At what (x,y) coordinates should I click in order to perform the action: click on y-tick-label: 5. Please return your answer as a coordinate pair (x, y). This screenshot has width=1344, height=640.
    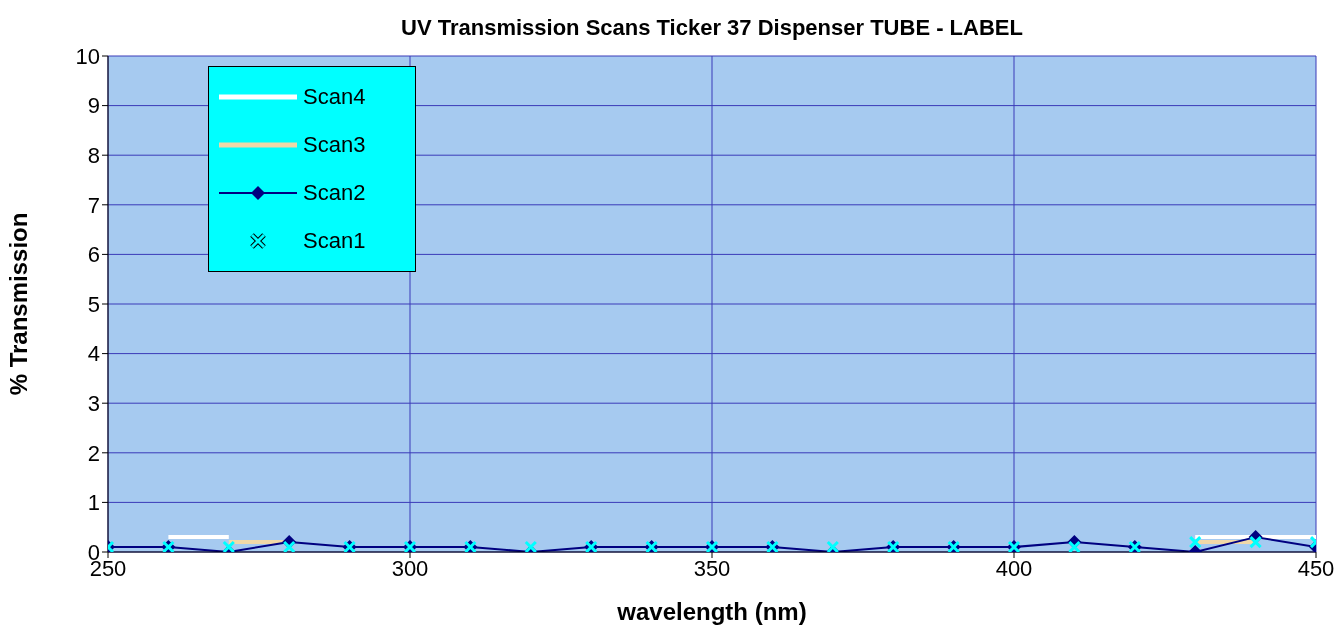
    Looking at the image, I should click on (93, 304).